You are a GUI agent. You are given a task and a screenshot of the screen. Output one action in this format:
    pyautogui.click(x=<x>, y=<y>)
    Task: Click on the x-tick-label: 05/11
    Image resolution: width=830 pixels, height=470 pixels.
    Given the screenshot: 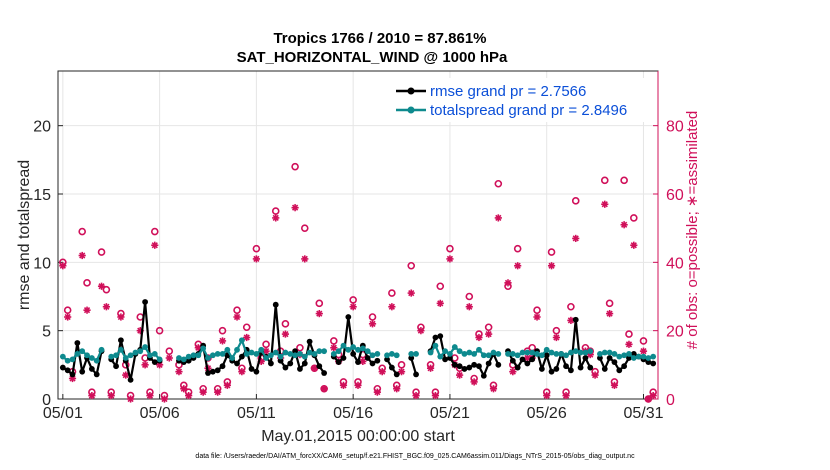 What is the action you would take?
    pyautogui.click(x=256, y=413)
    